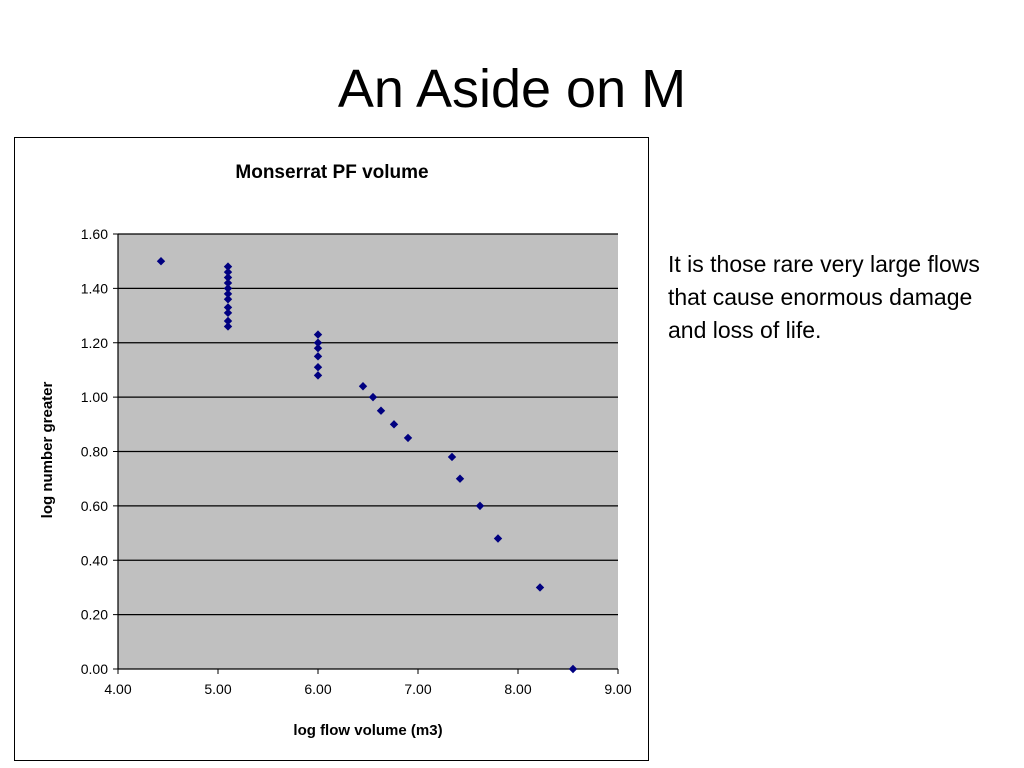  What do you see at coordinates (617, 689) in the screenshot?
I see `x-tick-label: 9.00` at bounding box center [617, 689].